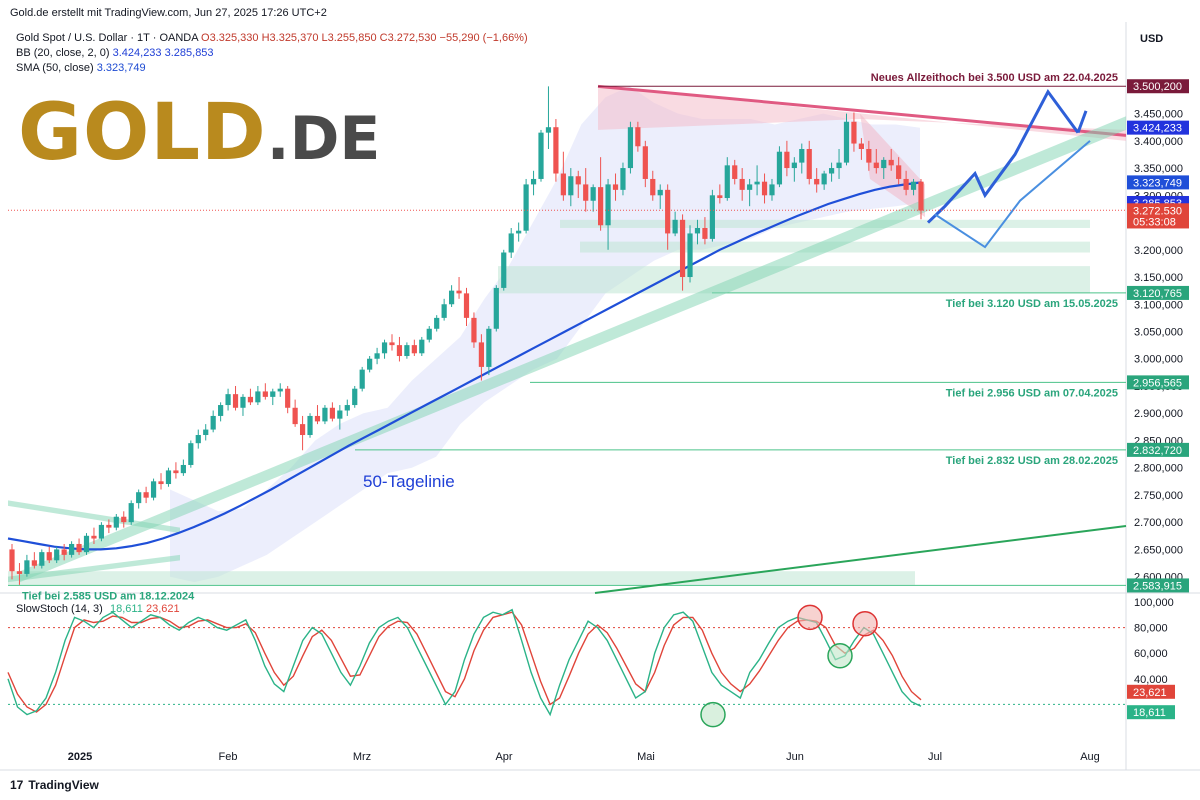  Describe the element at coordinates (57, 785) in the screenshot. I see `tradingview-footer: 17 TradingView` at that location.